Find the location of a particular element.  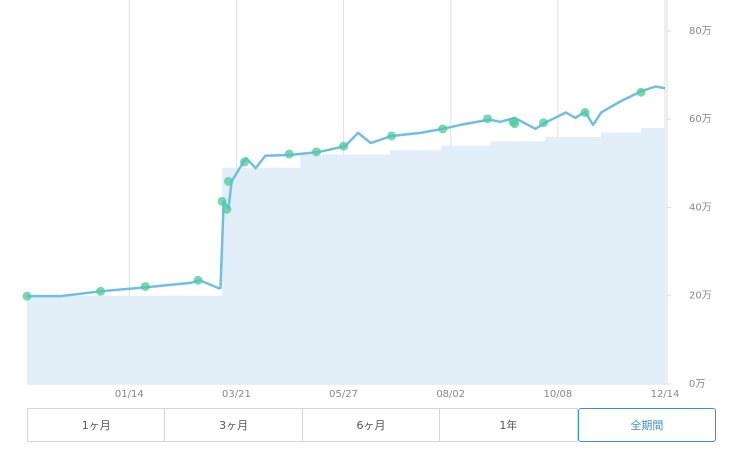

period-button: 全期間 is located at coordinates (647, 425).